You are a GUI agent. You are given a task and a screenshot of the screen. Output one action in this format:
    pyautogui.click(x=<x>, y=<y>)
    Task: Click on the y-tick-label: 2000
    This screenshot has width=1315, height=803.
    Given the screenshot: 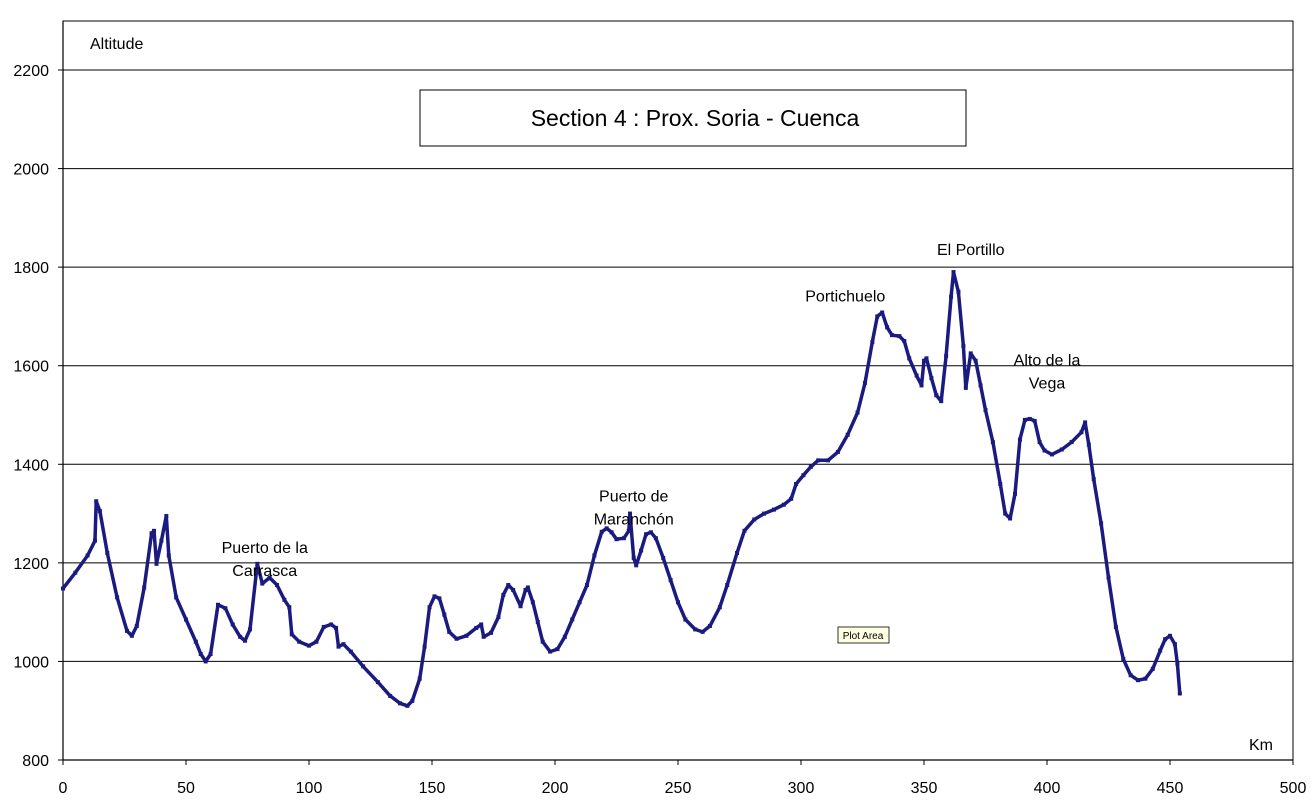 What is the action you would take?
    pyautogui.click(x=31, y=170)
    